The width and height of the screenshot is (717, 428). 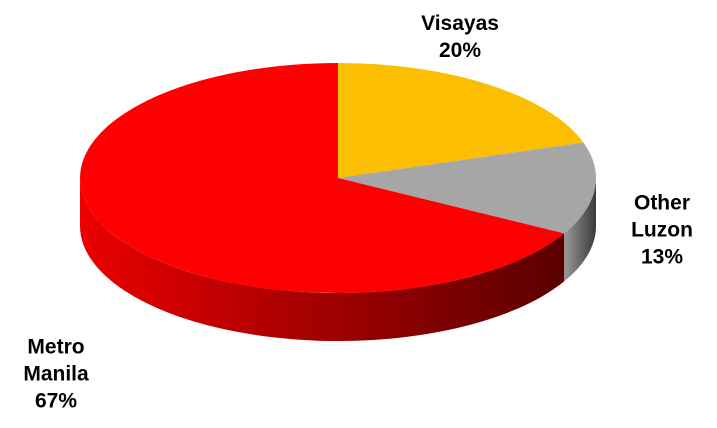 I want to click on slice-name: Visayas, so click(x=460, y=23).